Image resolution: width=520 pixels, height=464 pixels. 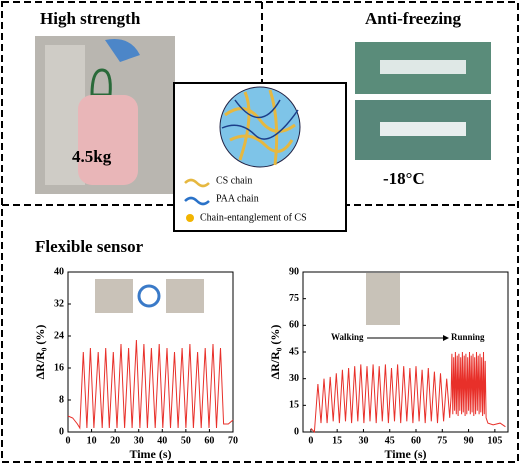 I want to click on legend-label: CS chain, so click(x=234, y=180).